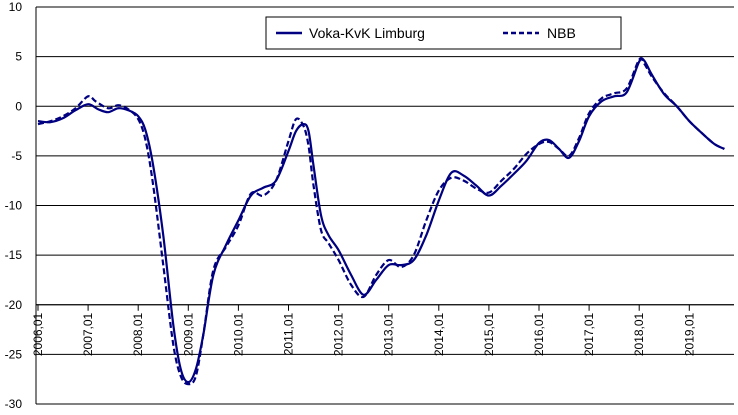 The image size is (738, 415). What do you see at coordinates (38, 334) in the screenshot?
I see `x-tick-label: 2006,01` at bounding box center [38, 334].